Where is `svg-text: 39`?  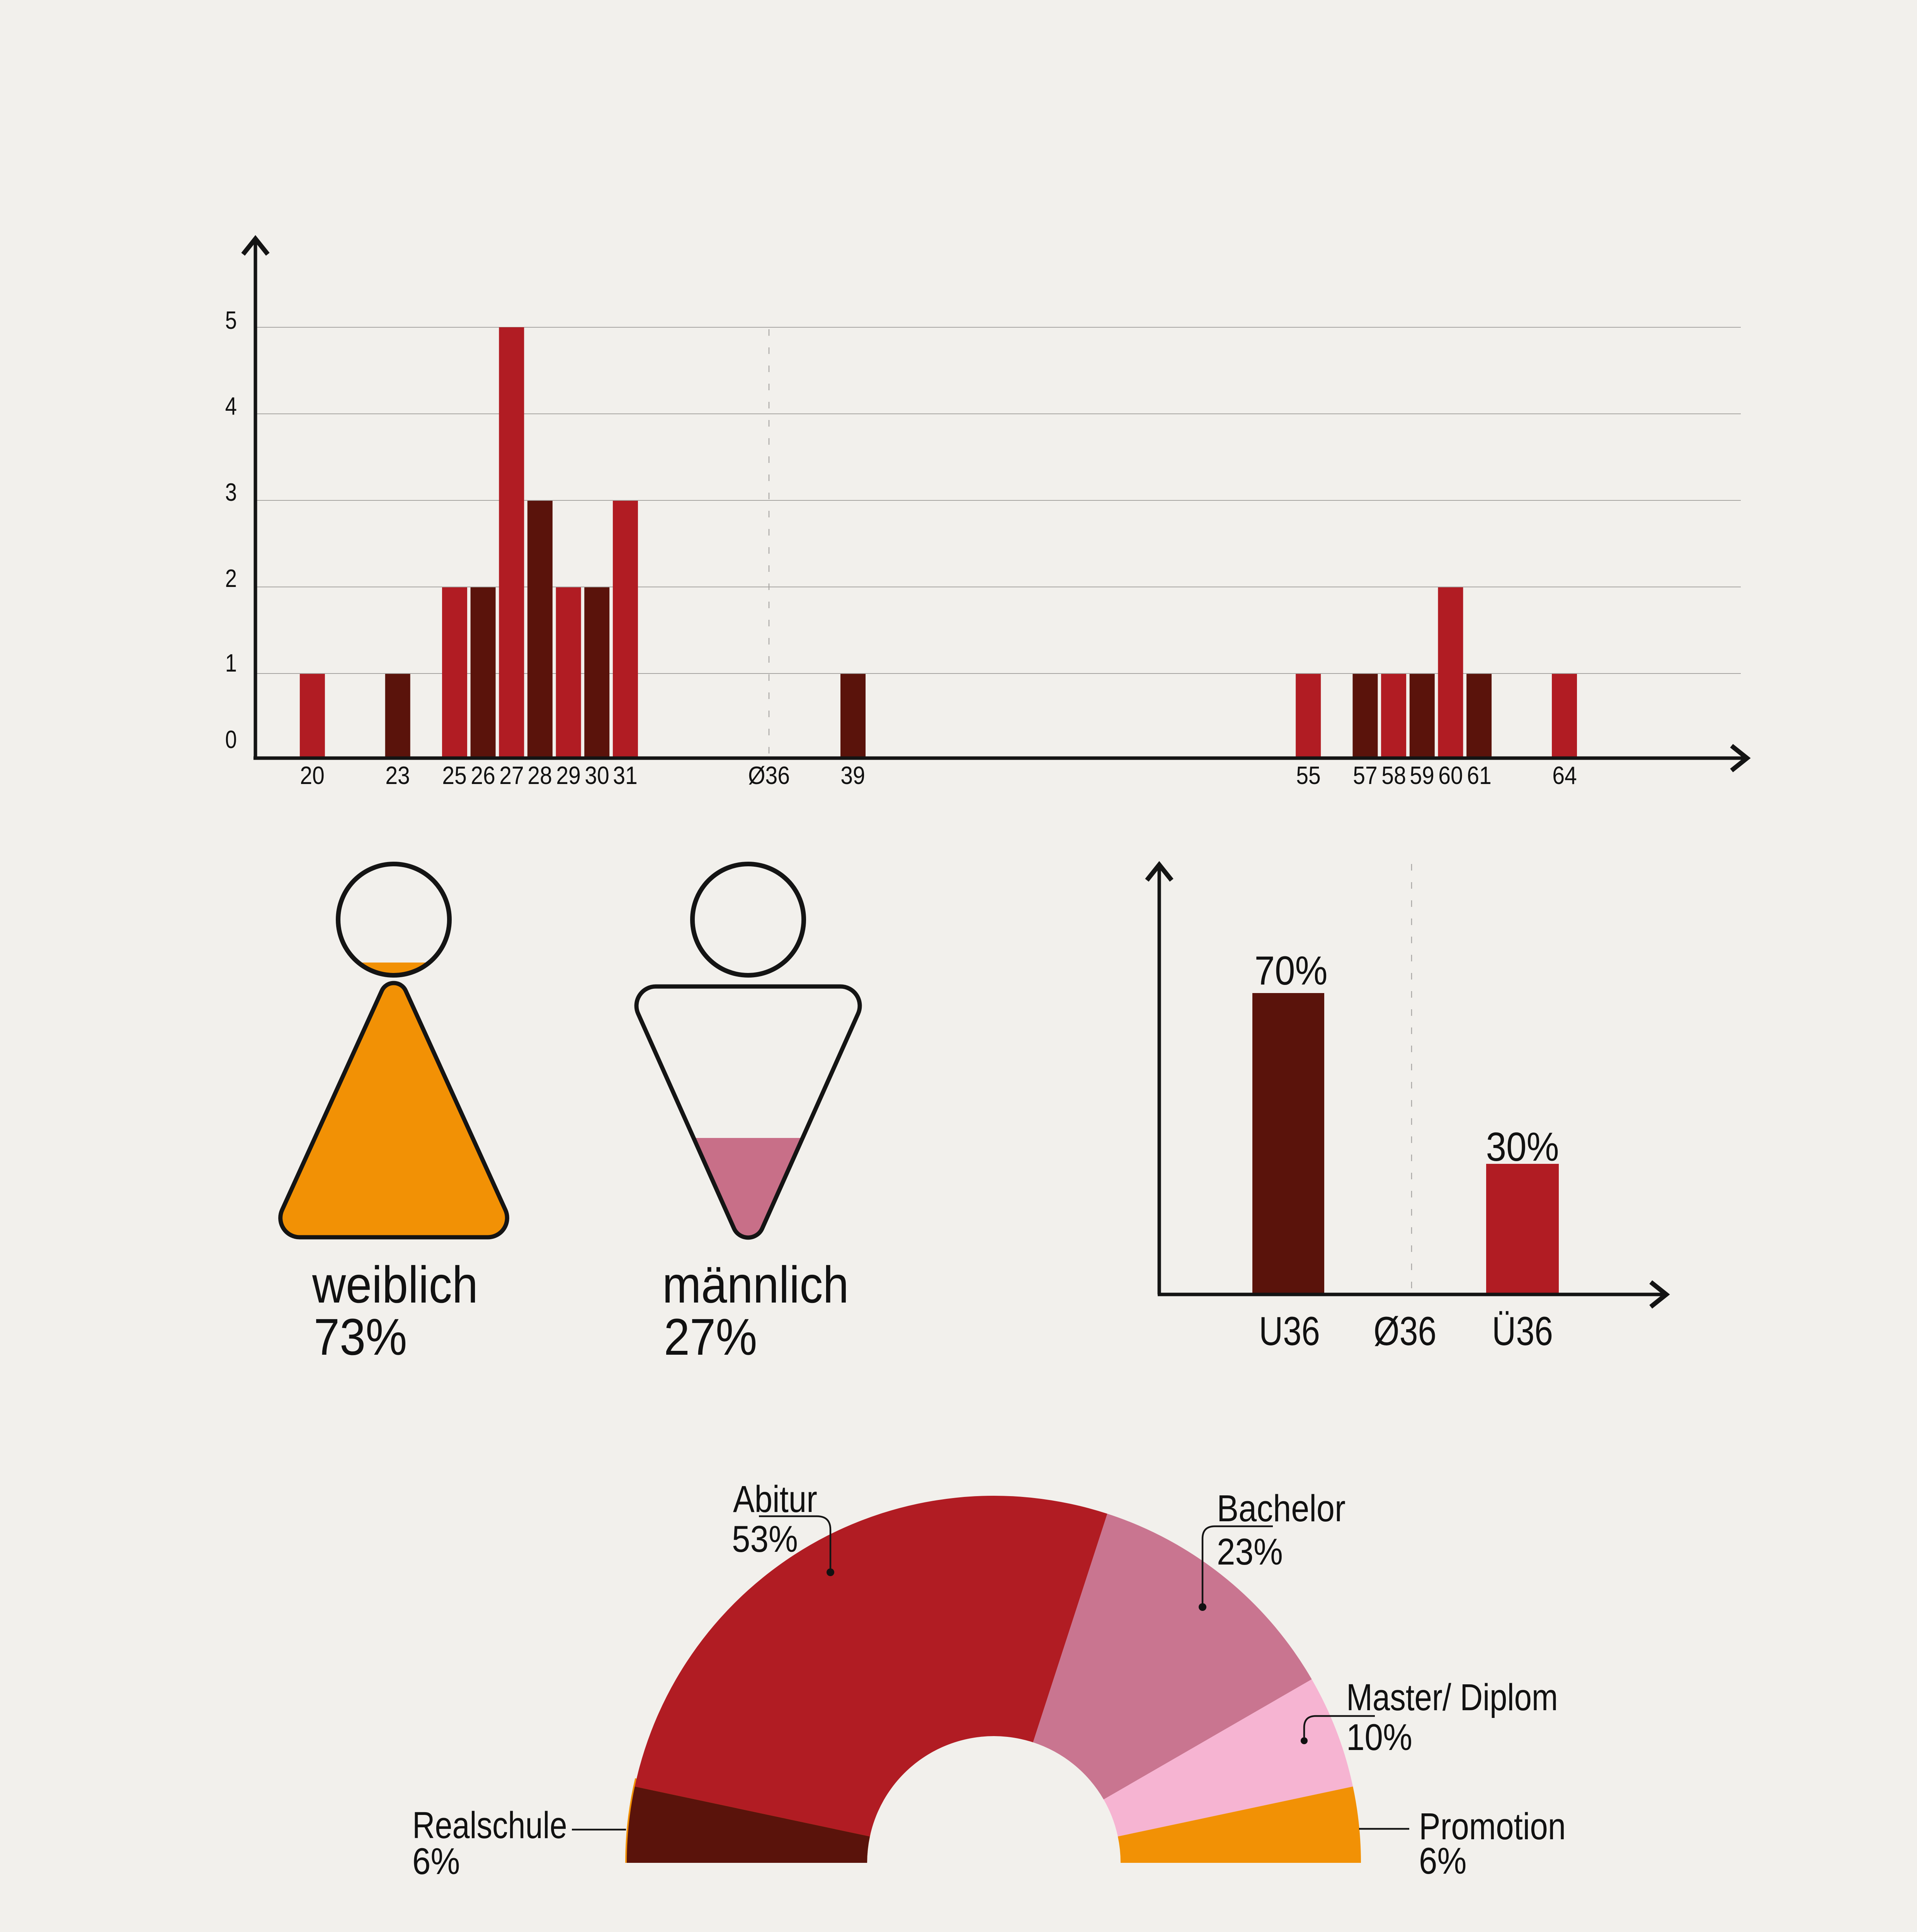 svg-text: 39 is located at coordinates (853, 776).